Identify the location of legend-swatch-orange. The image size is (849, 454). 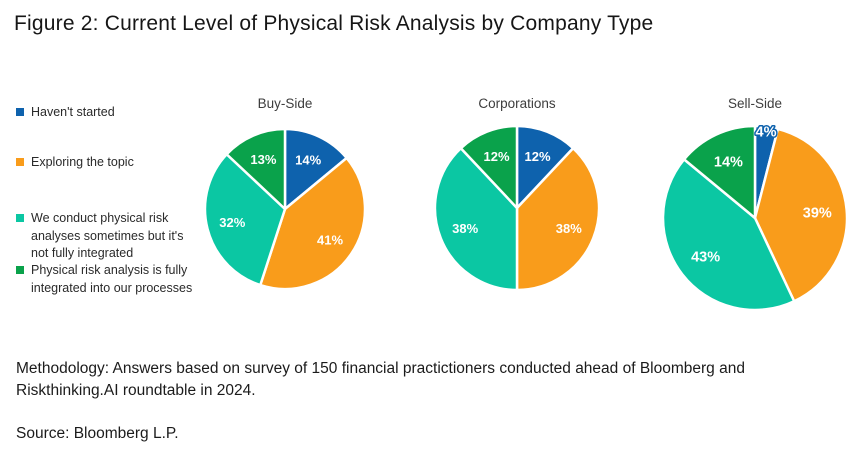
(20, 162).